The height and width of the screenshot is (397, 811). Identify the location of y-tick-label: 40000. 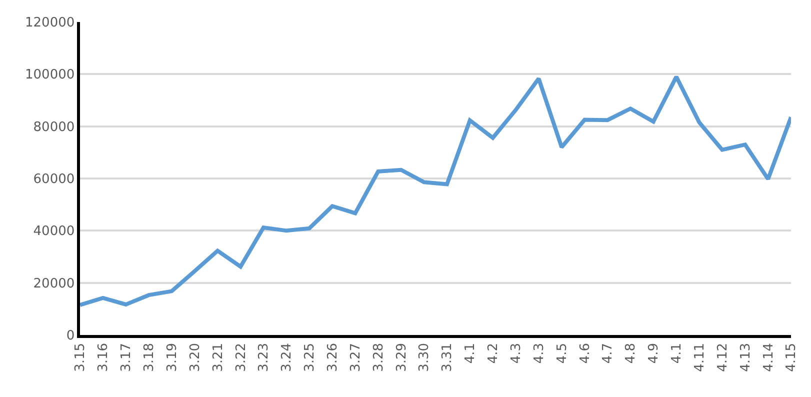
(54, 232).